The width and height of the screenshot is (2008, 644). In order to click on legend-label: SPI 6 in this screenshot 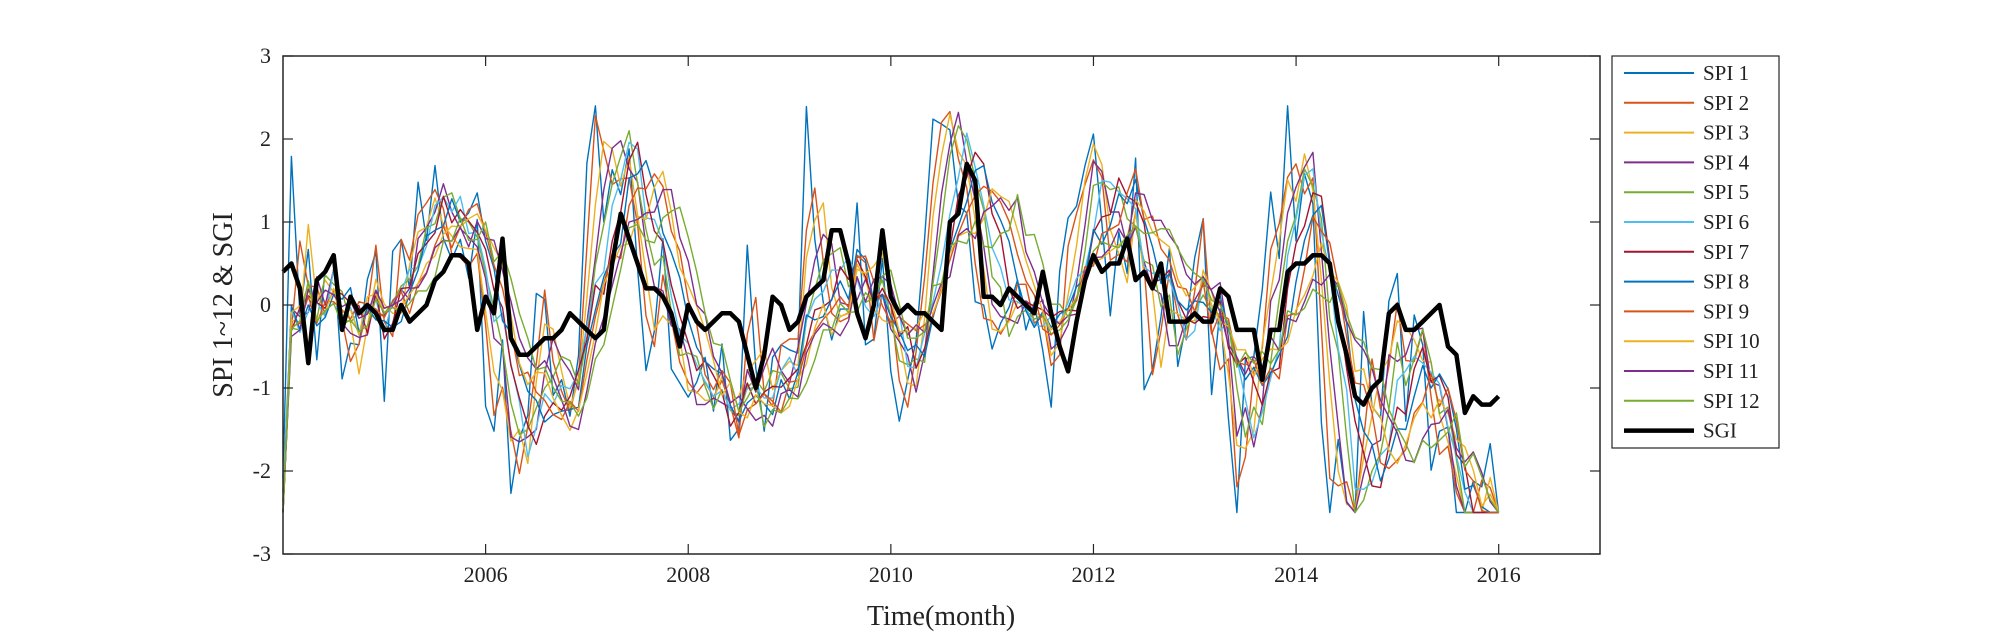, I will do `click(1726, 222)`.